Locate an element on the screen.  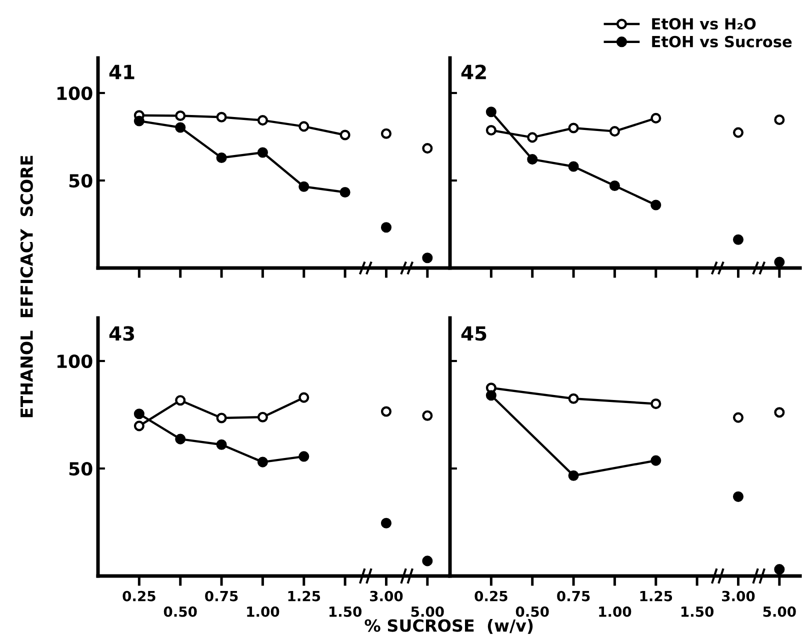
x-axis-title: % SUCROSE (w/v) is located at coordinates (448, 626).